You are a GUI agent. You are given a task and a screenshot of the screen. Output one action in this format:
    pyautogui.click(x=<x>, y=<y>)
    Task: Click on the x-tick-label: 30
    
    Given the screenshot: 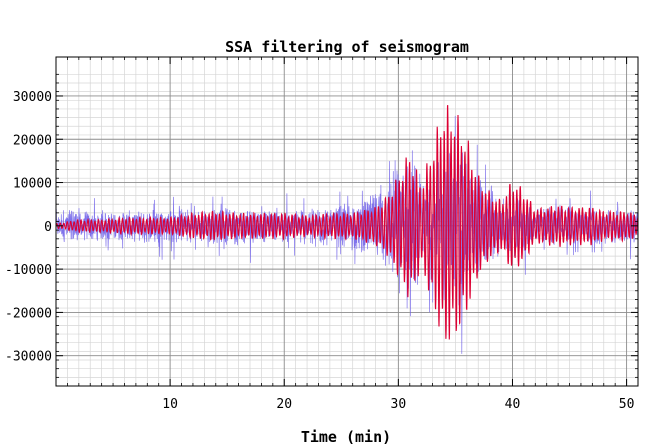 What is the action you would take?
    pyautogui.click(x=399, y=404)
    